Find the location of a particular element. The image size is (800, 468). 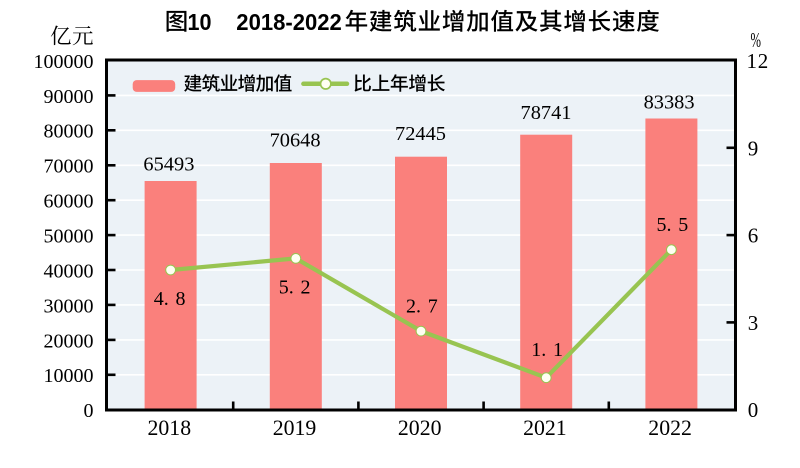

svg-text: 40000 is located at coordinates (69, 271).